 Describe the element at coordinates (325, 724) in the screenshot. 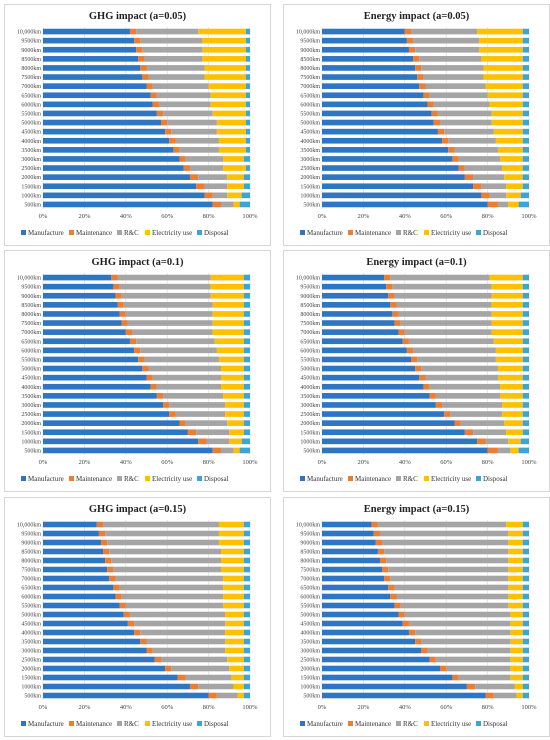

I see `legend-label: Manufacture` at that location.